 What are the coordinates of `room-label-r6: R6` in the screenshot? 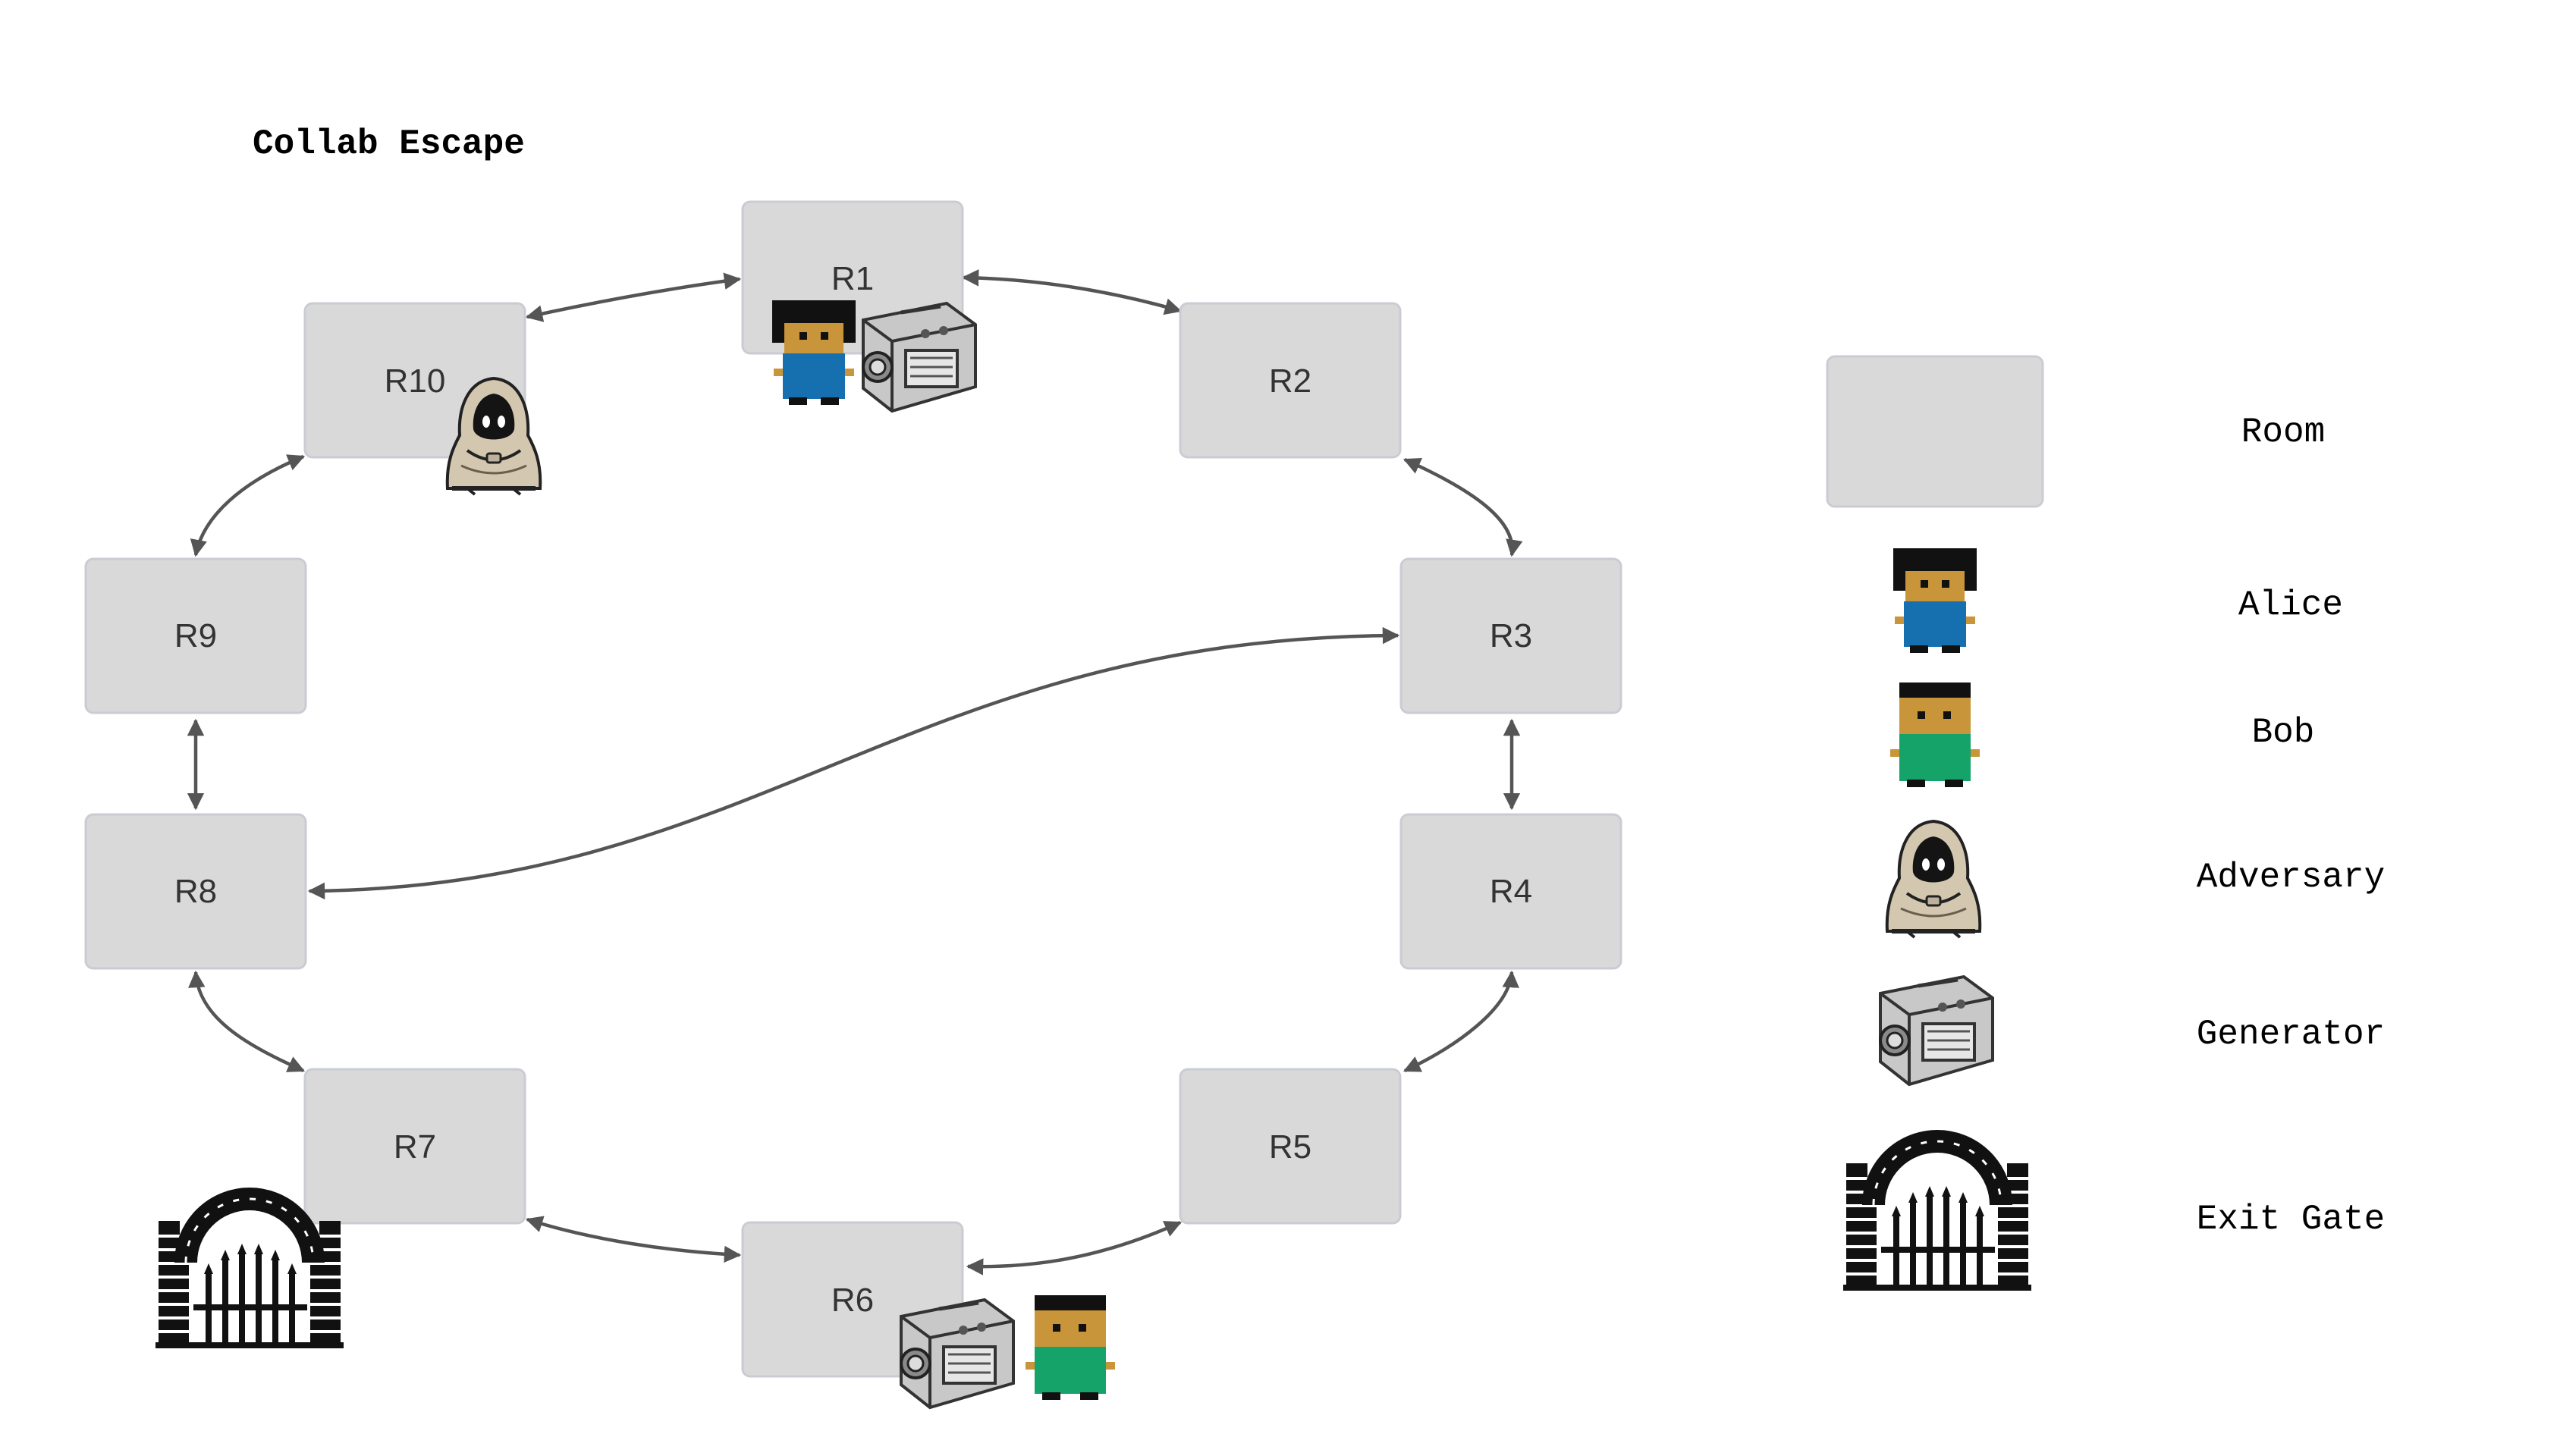 It's located at (852, 1300).